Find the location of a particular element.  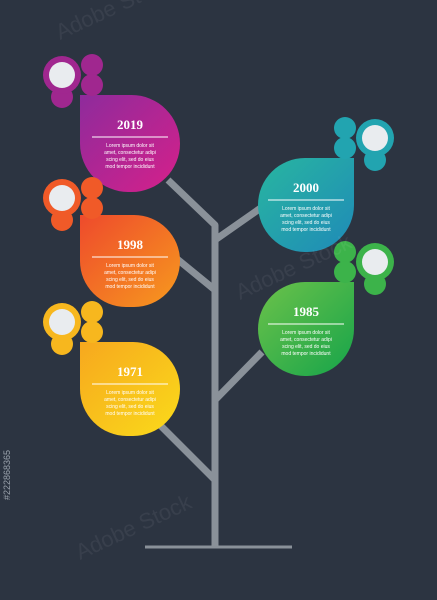

year: 1971 is located at coordinates (130, 371).